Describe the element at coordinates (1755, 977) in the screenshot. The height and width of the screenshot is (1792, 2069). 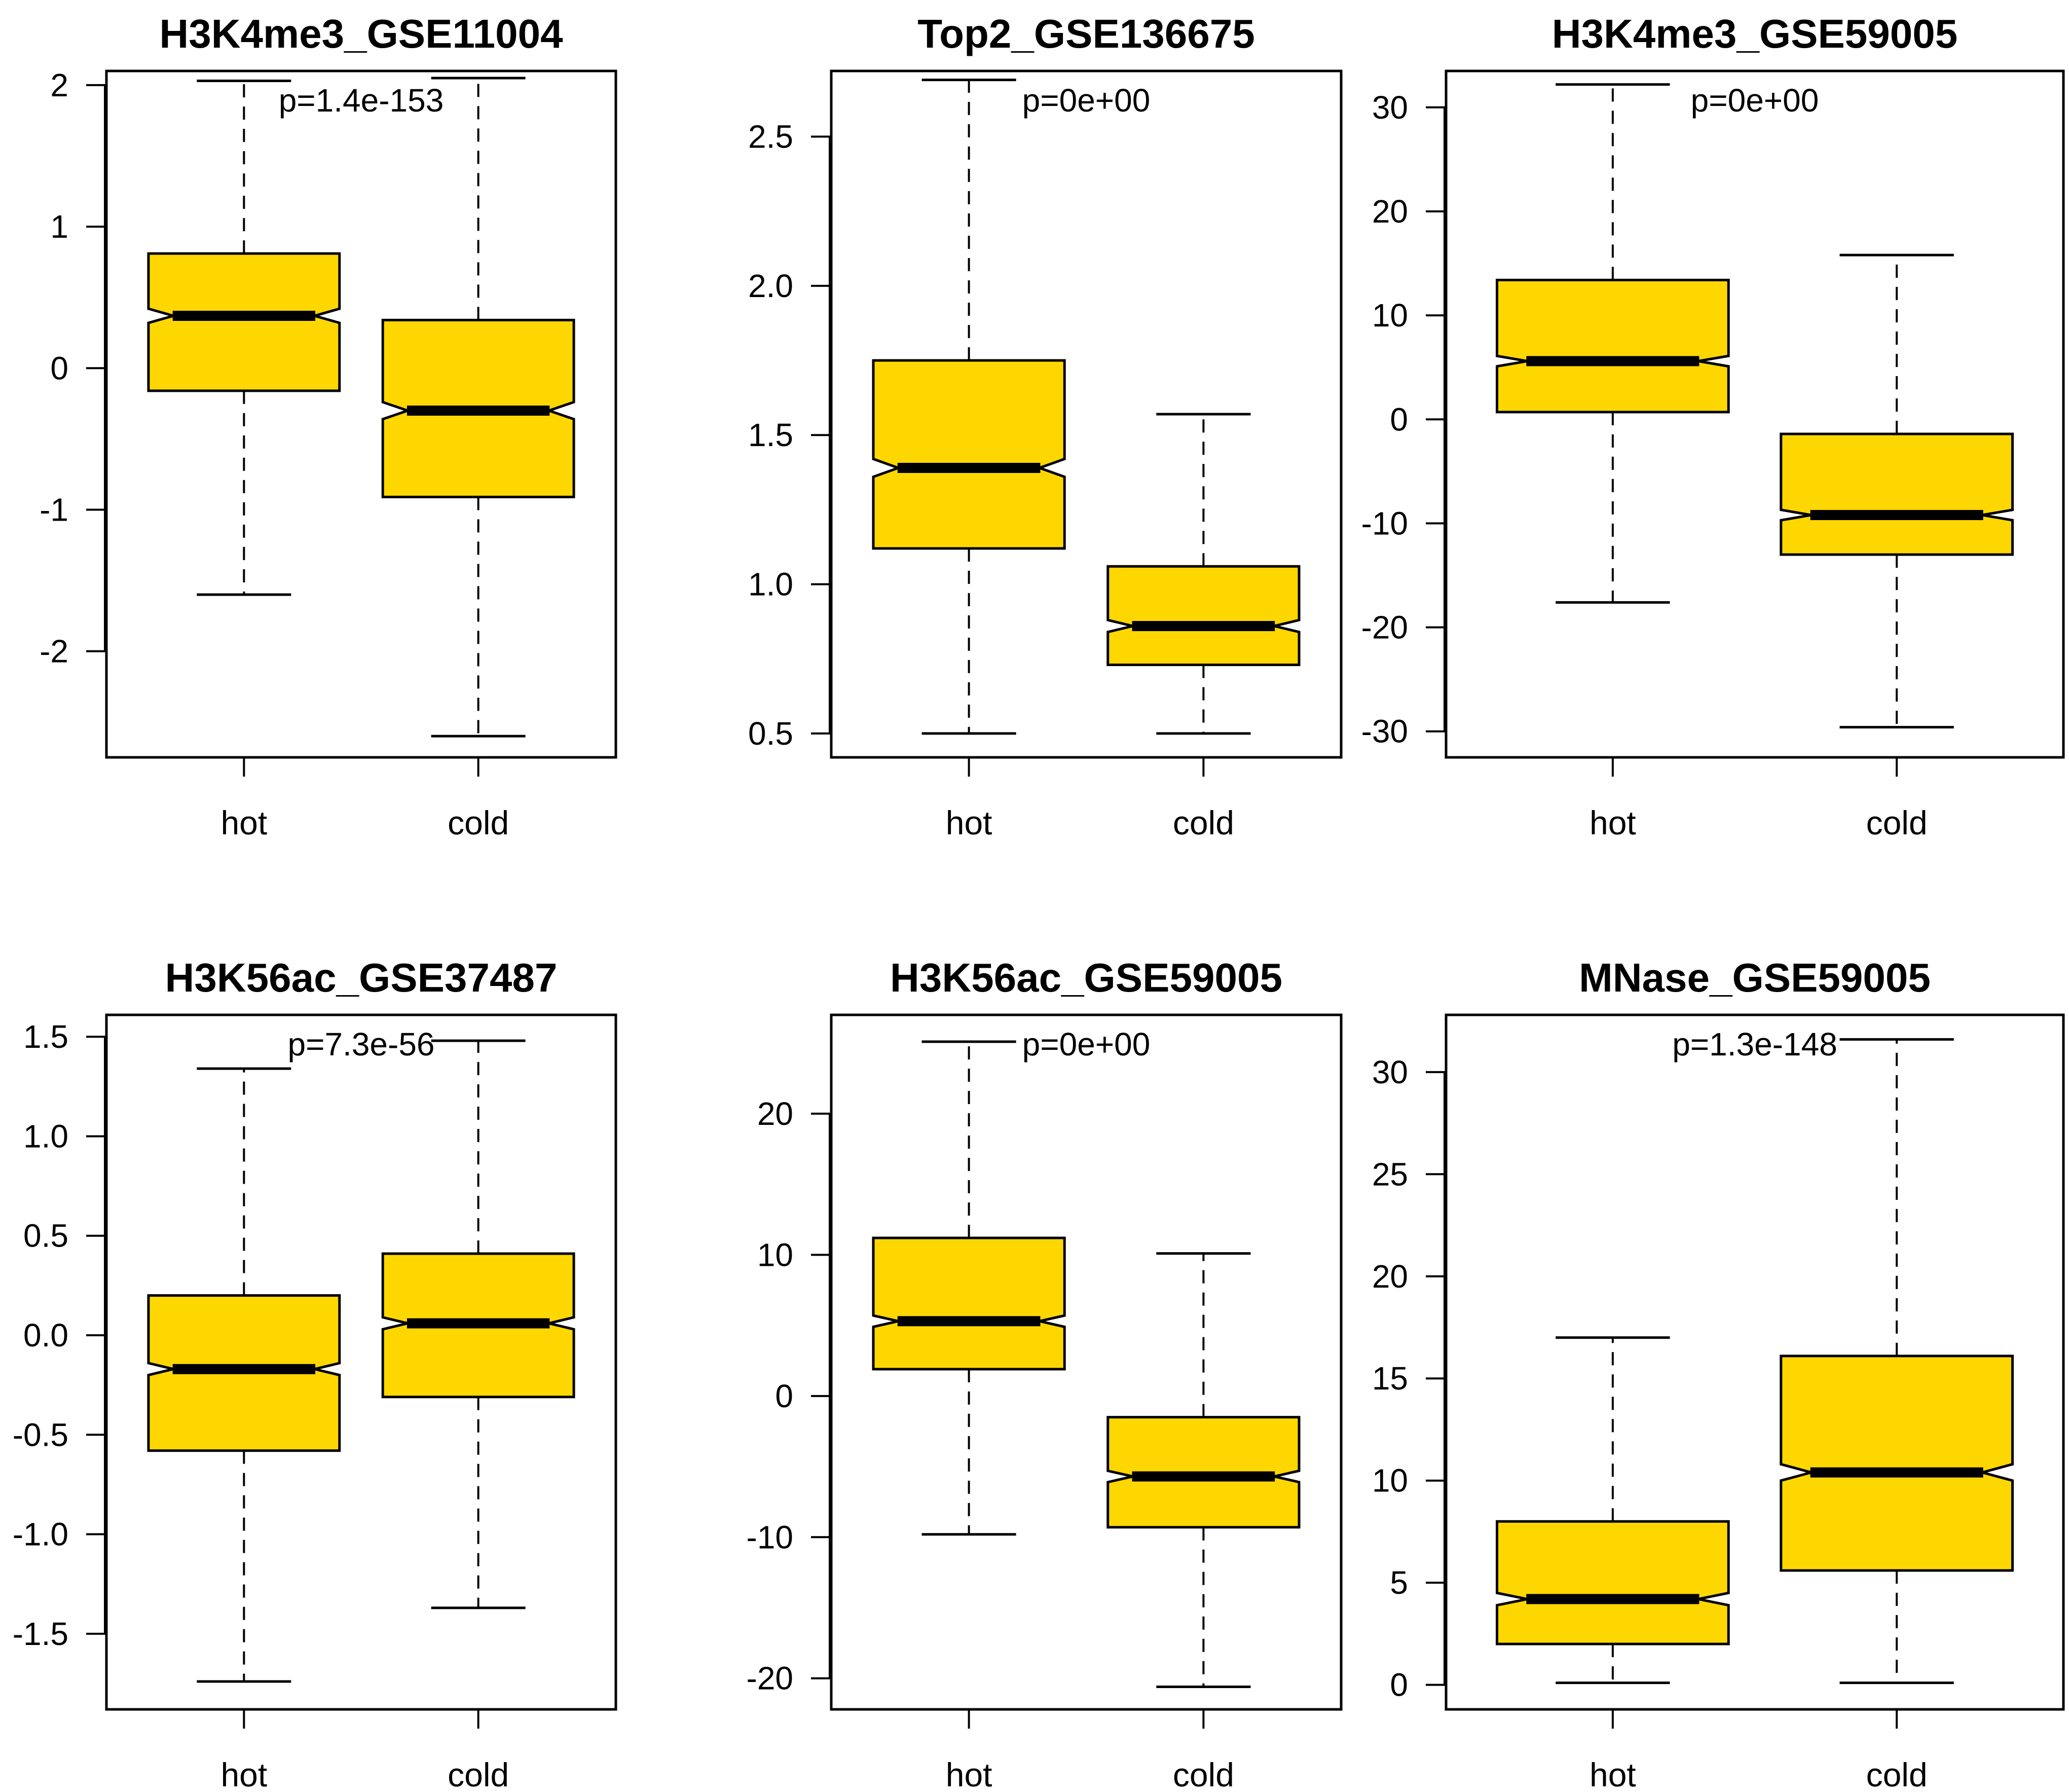
I see `panel-title: MNase_GSE59005` at that location.